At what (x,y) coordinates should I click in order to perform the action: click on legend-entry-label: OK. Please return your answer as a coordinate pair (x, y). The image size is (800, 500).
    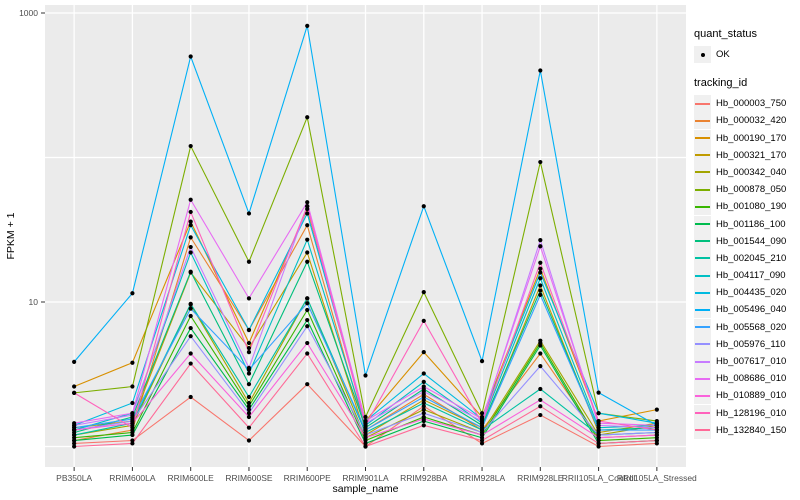
    Looking at the image, I should click on (723, 54).